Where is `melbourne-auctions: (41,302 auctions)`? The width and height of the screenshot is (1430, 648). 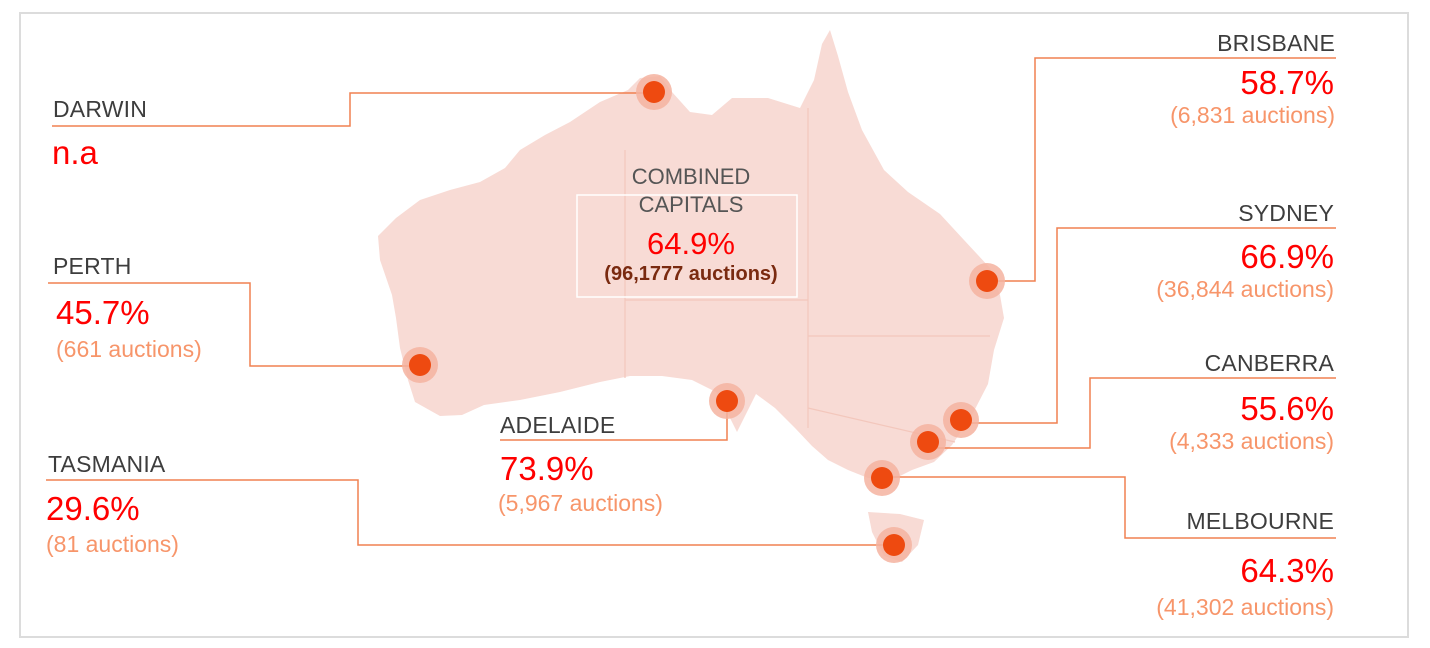
melbourne-auctions: (41,302 auctions) is located at coordinates (1245, 607).